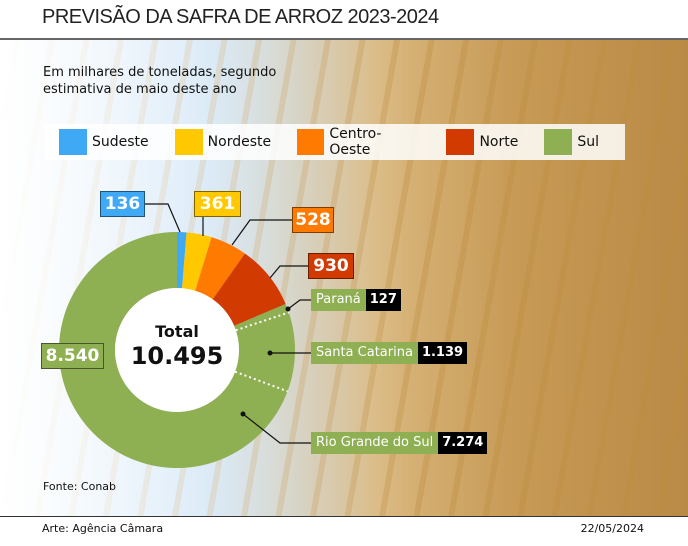 The image size is (688, 546). What do you see at coordinates (80, 486) in the screenshot?
I see `source-note: Fonte: Conab` at bounding box center [80, 486].